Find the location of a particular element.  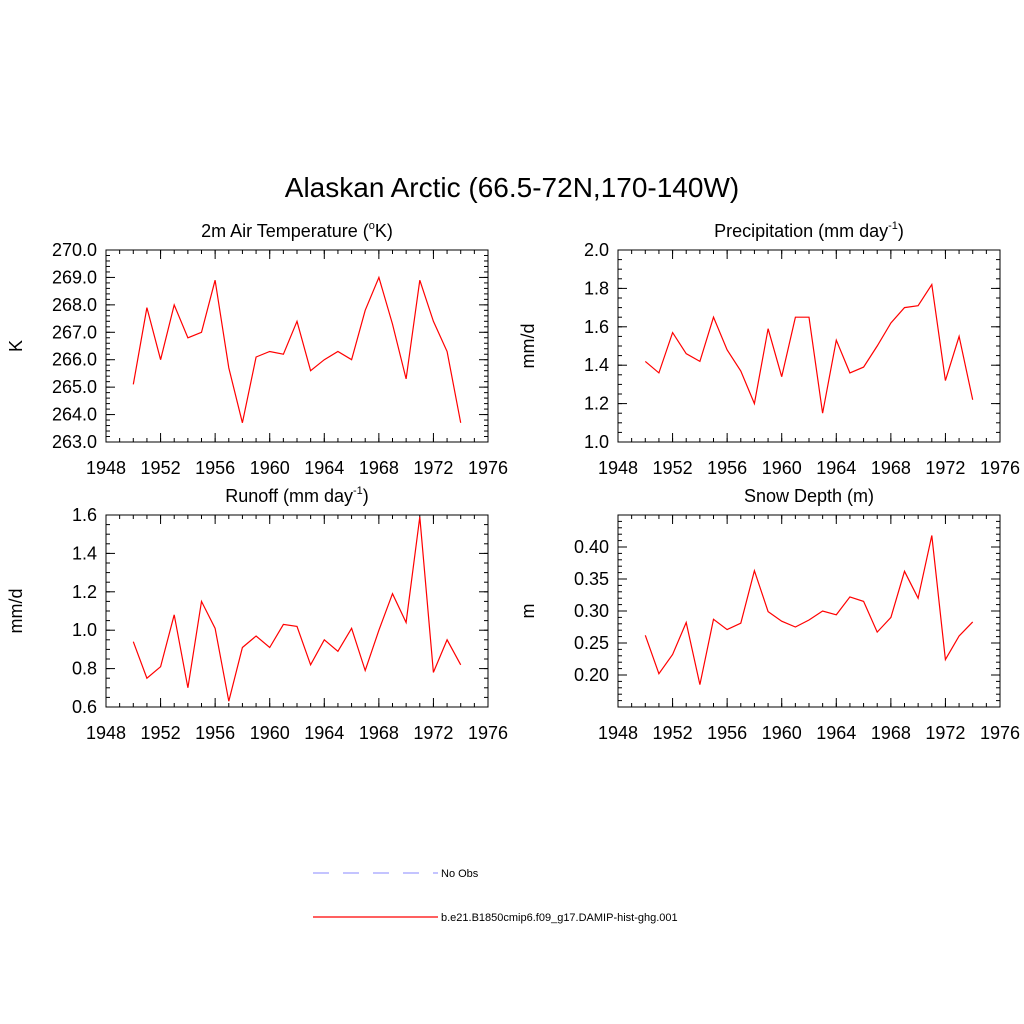

y-tick-label: 0.6 is located at coordinates (84, 707).